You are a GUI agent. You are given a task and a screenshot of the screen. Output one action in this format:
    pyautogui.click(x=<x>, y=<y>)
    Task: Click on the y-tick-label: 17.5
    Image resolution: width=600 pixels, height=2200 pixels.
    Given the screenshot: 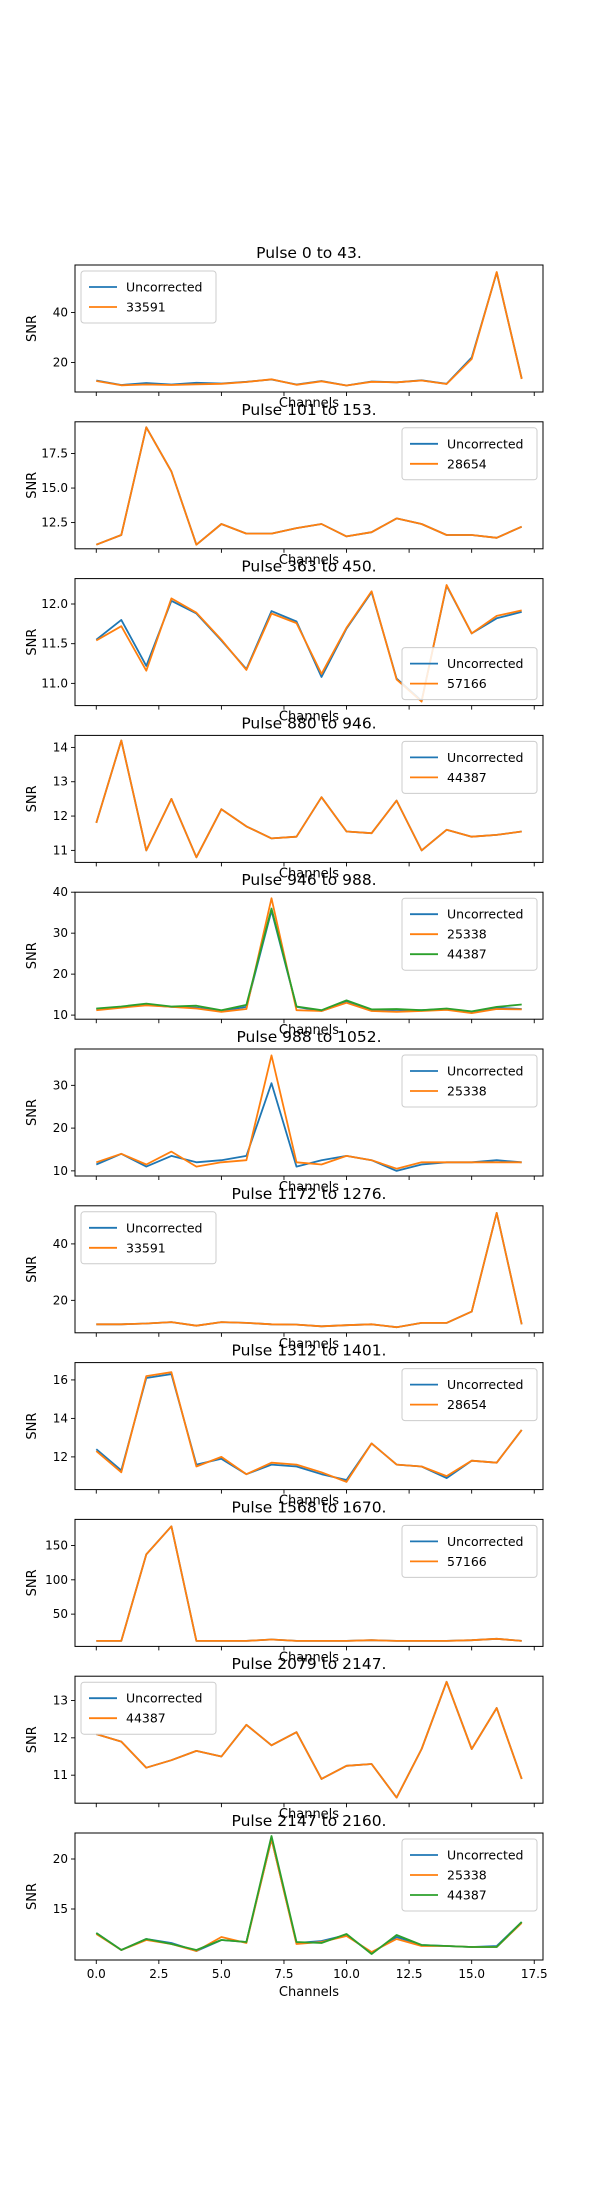 What is the action you would take?
    pyautogui.click(x=54, y=454)
    